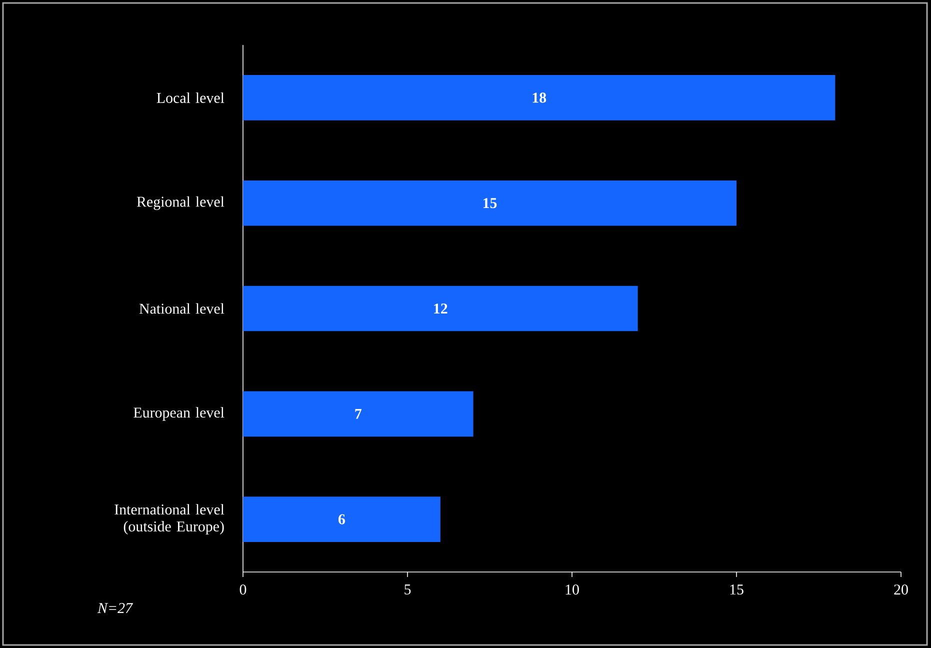  I want to click on data-label: 15, so click(490, 203).